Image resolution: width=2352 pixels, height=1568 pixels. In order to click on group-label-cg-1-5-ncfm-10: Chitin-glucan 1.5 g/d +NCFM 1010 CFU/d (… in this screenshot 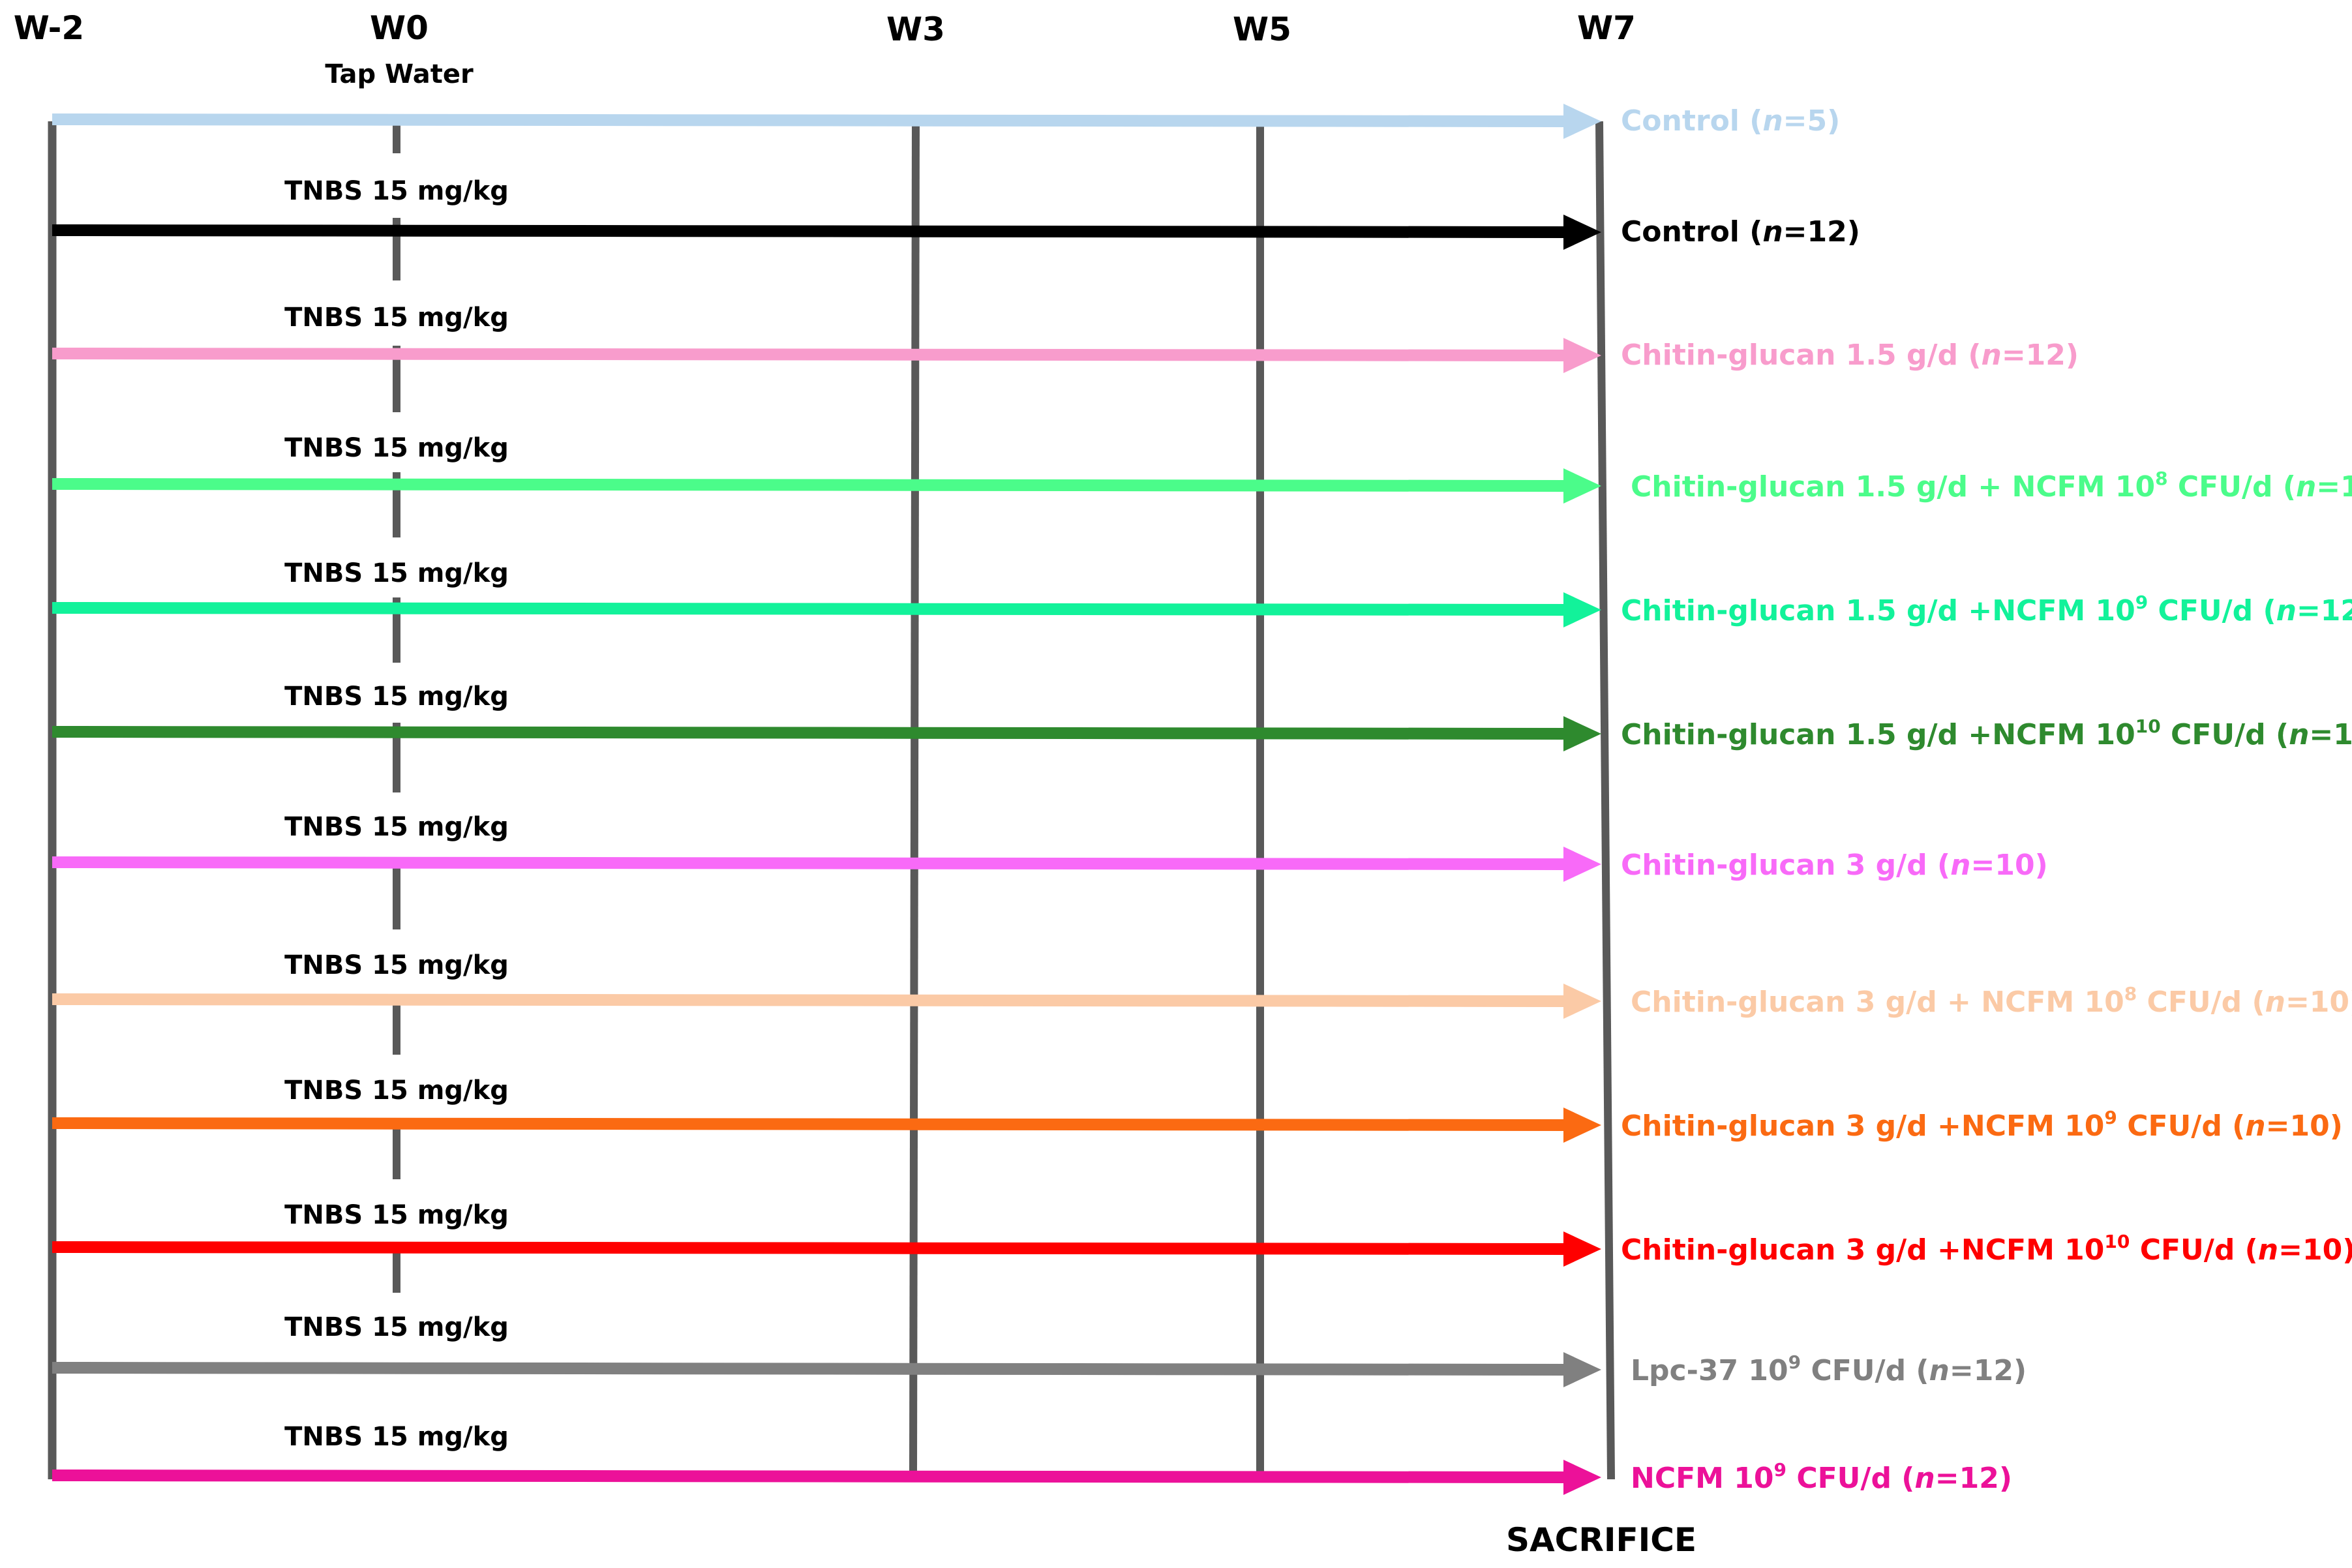, I will do `click(1986, 733)`.